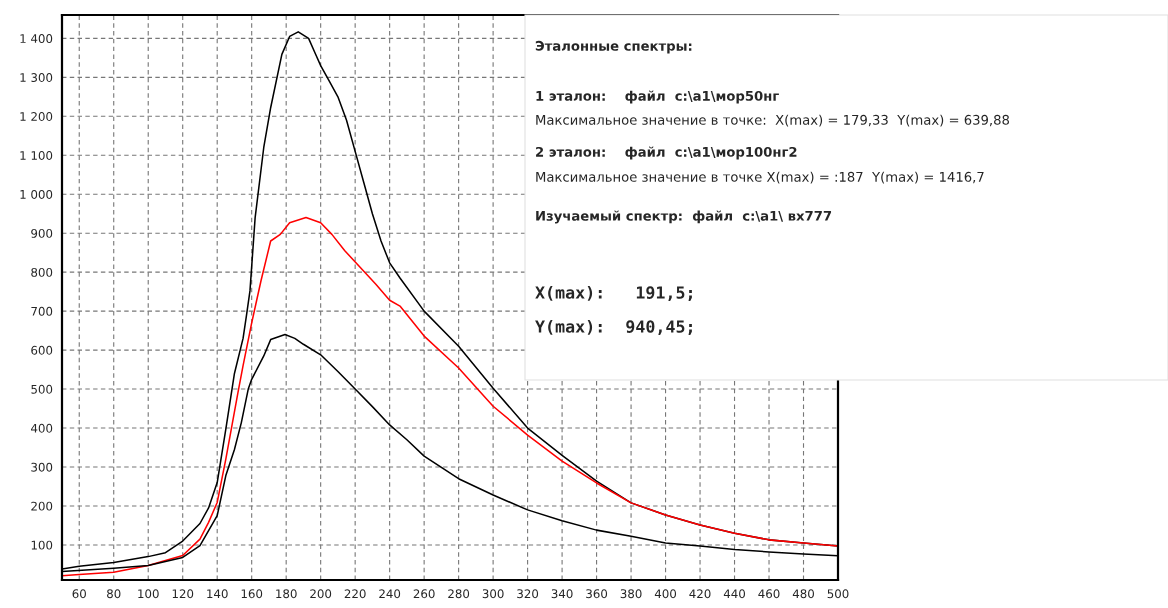 Image resolution: width=1168 pixels, height=608 pixels. What do you see at coordinates (42, 467) in the screenshot?
I see `y-tick-label: 300` at bounding box center [42, 467].